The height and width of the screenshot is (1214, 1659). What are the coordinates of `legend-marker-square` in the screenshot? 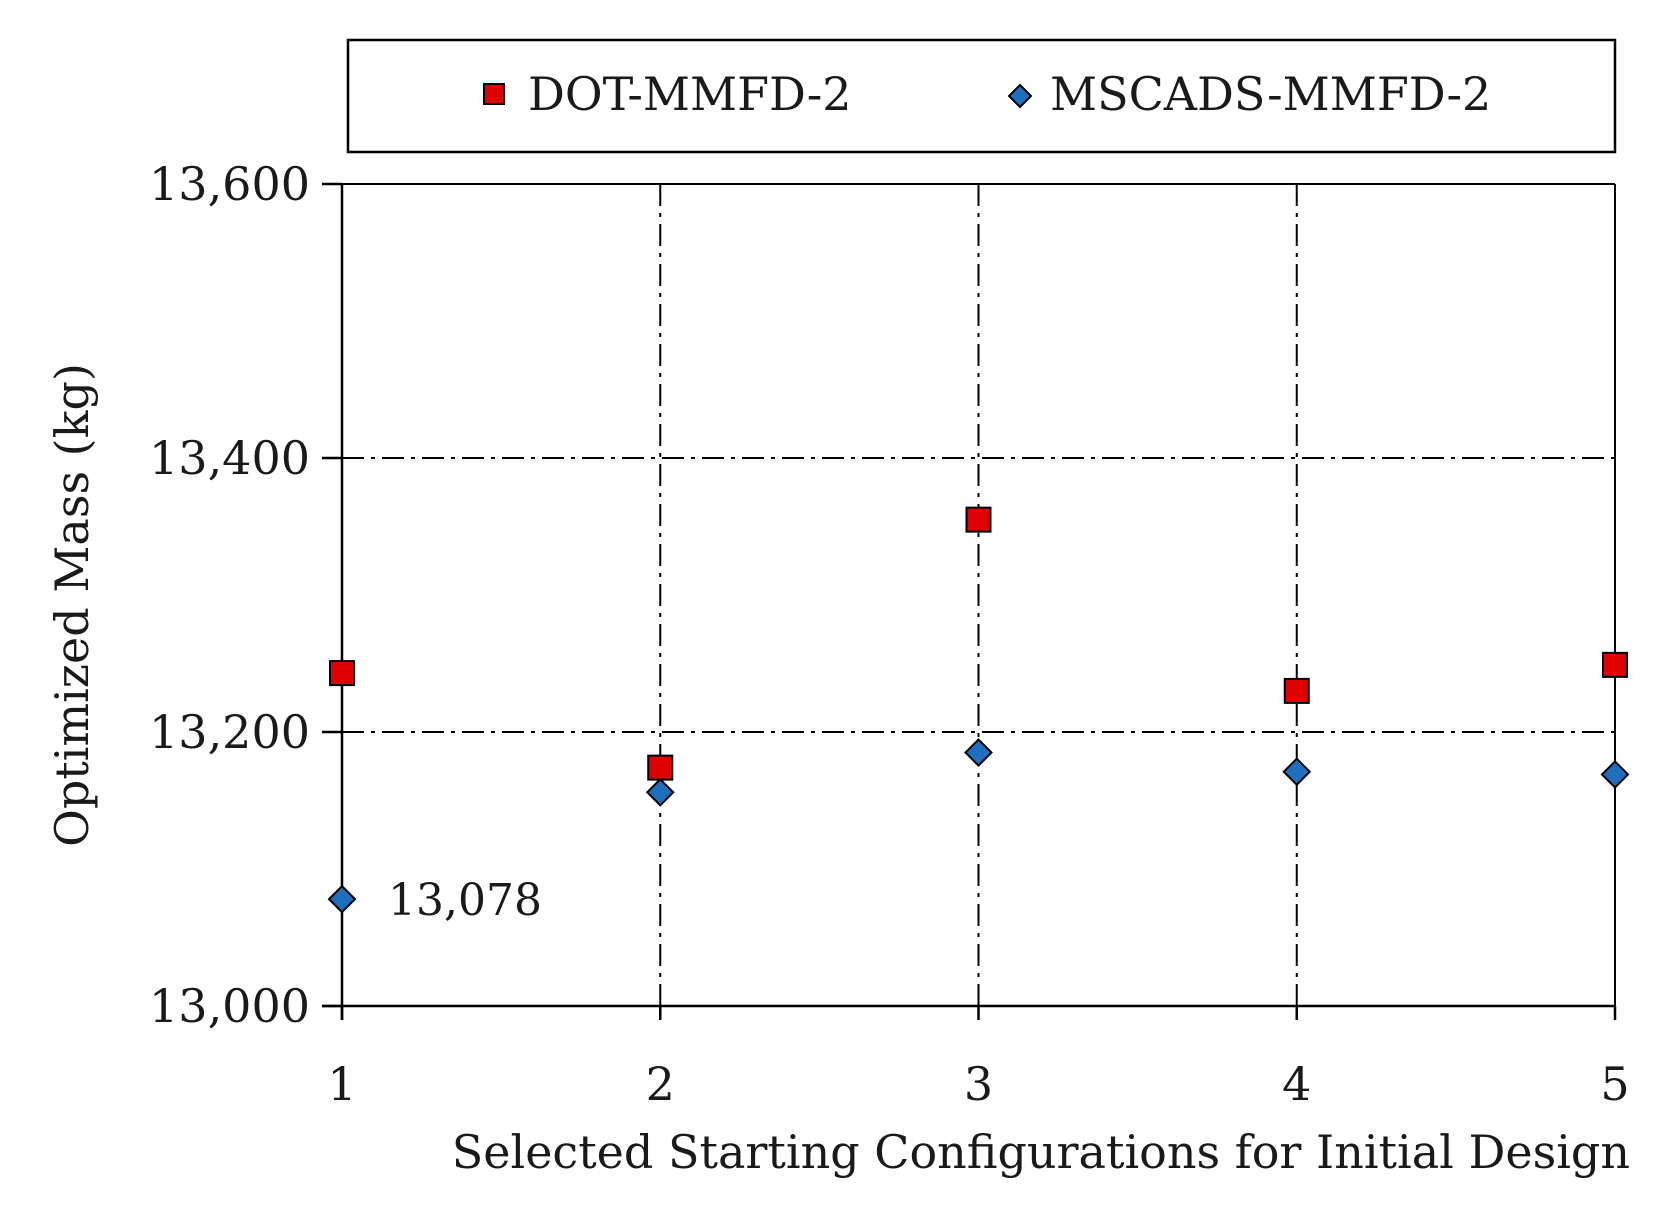 It's located at (494, 94).